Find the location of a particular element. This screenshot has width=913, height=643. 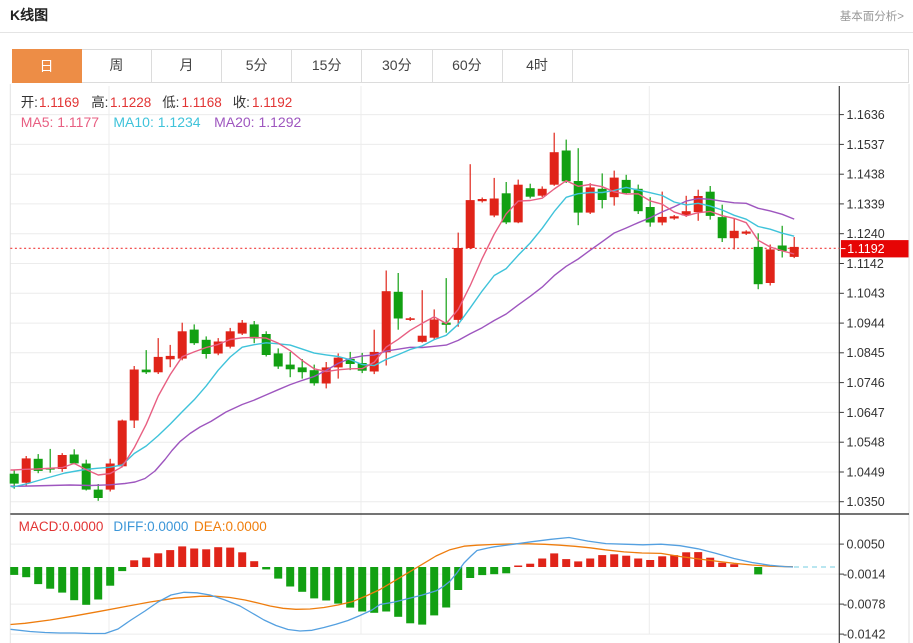

svg-text: 收: is located at coordinates (241, 102).